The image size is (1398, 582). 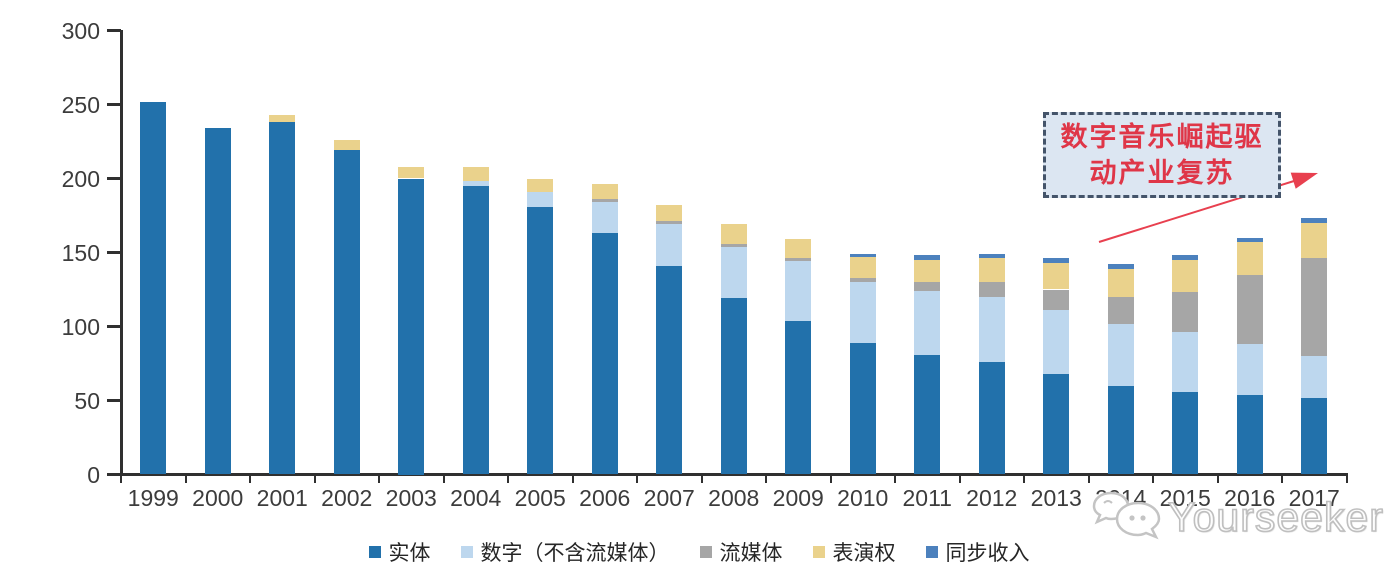 I want to click on y-tick-label: 250, so click(x=80, y=104).